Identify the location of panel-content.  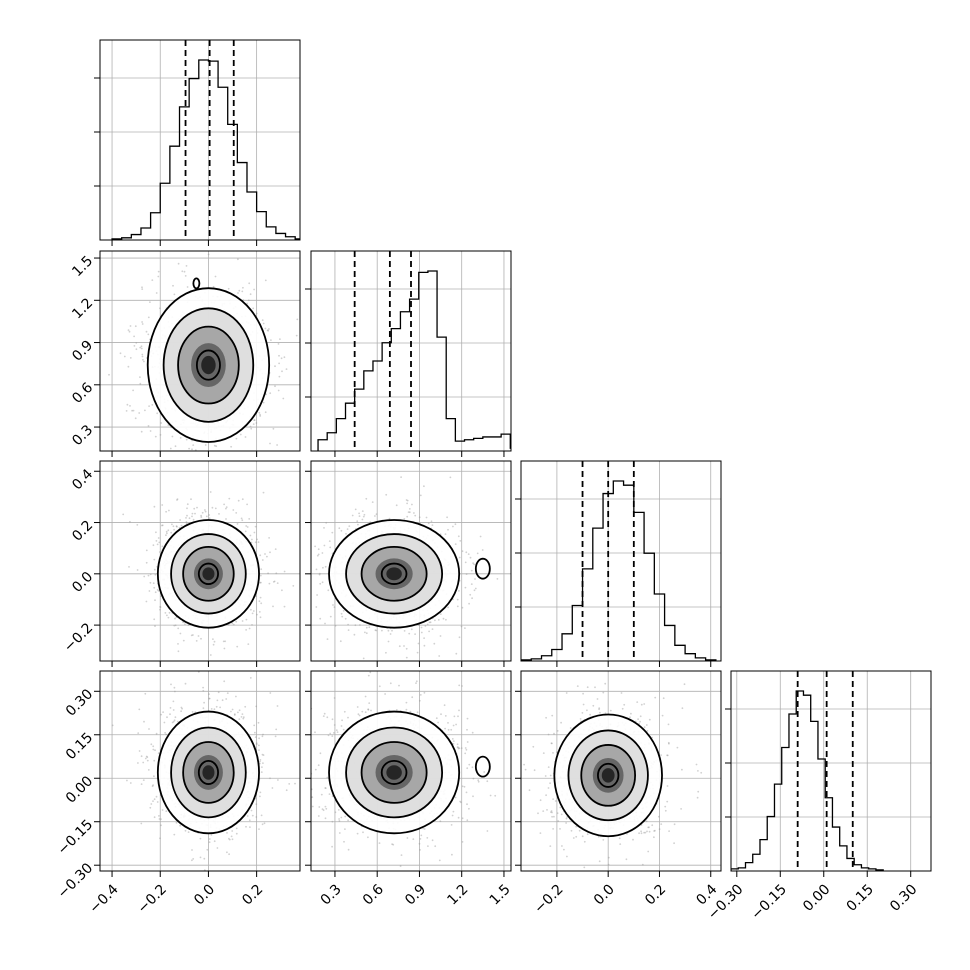
(200, 561).